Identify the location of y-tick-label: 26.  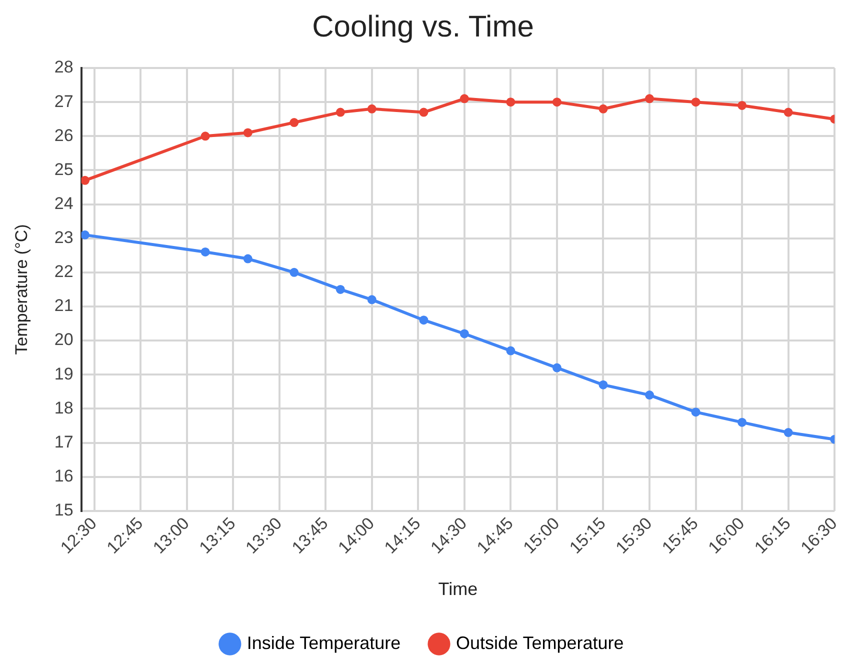
(64, 135).